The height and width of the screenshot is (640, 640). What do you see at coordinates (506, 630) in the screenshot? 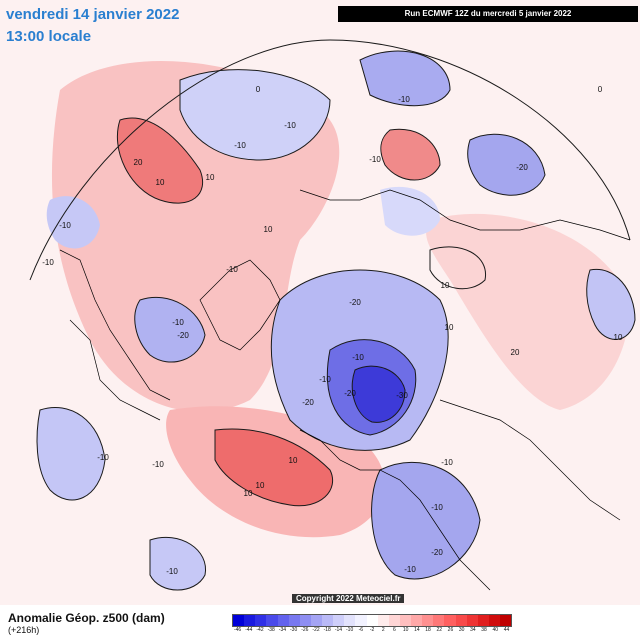
I see `colorbar-tick-label: 44` at bounding box center [506, 630].